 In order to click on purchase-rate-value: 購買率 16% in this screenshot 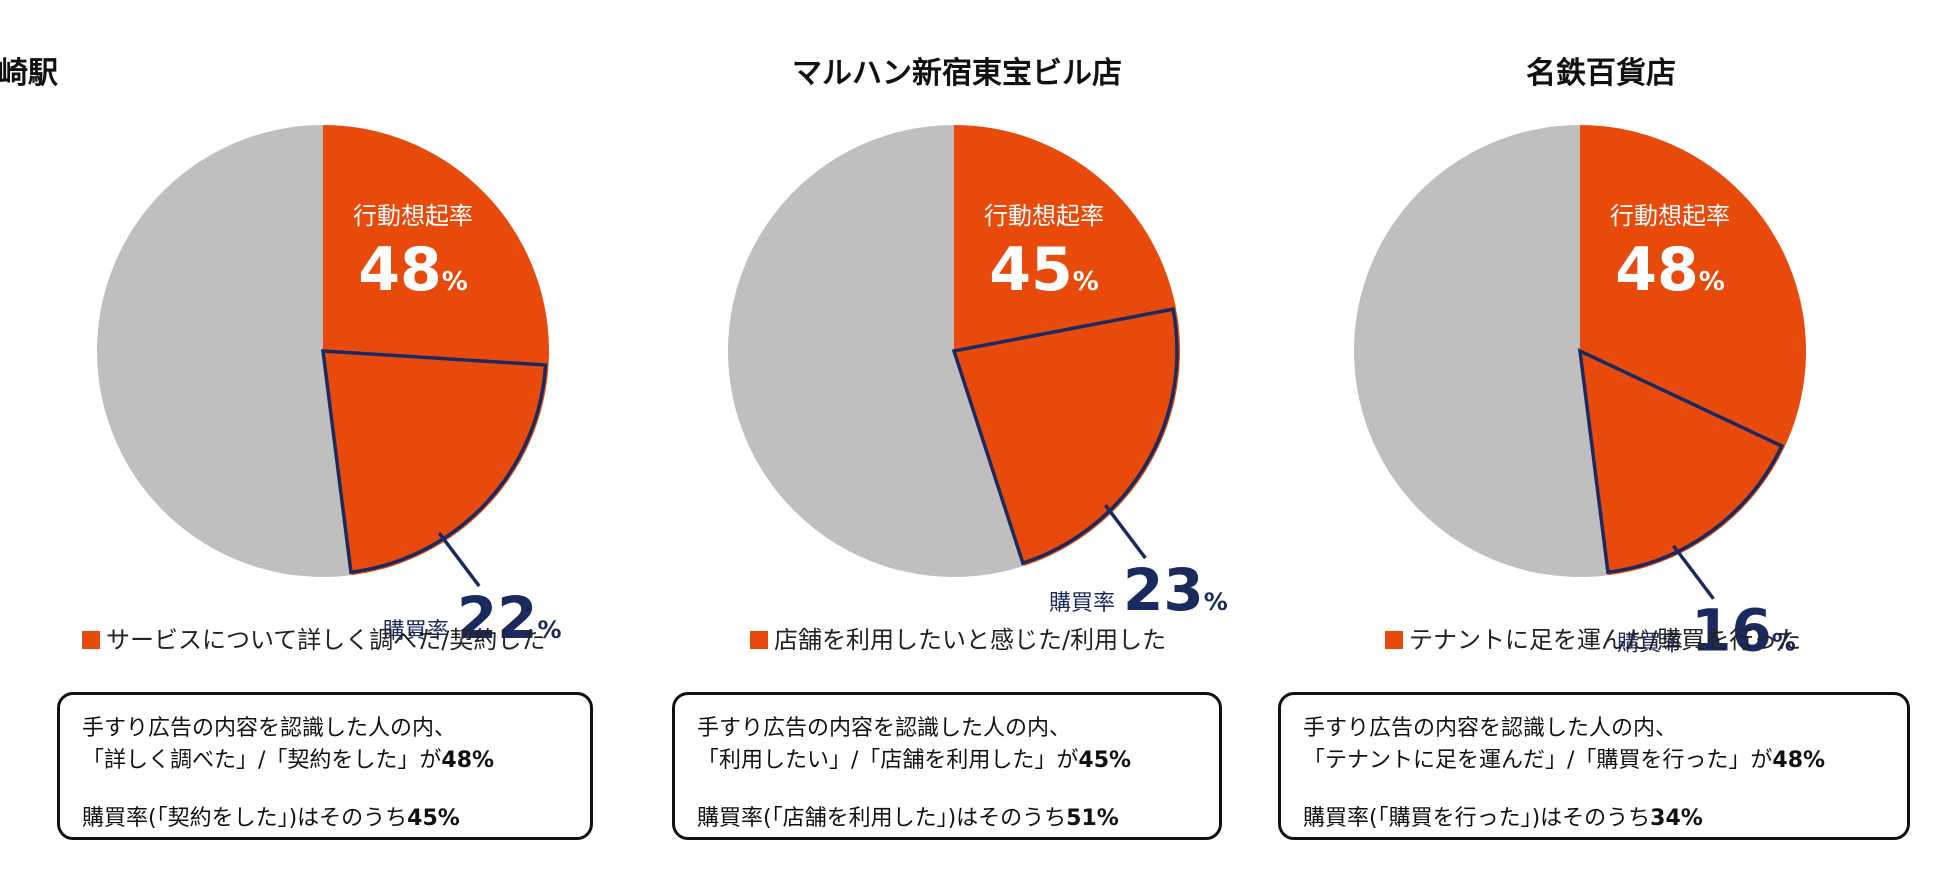, I will do `click(1706, 631)`.